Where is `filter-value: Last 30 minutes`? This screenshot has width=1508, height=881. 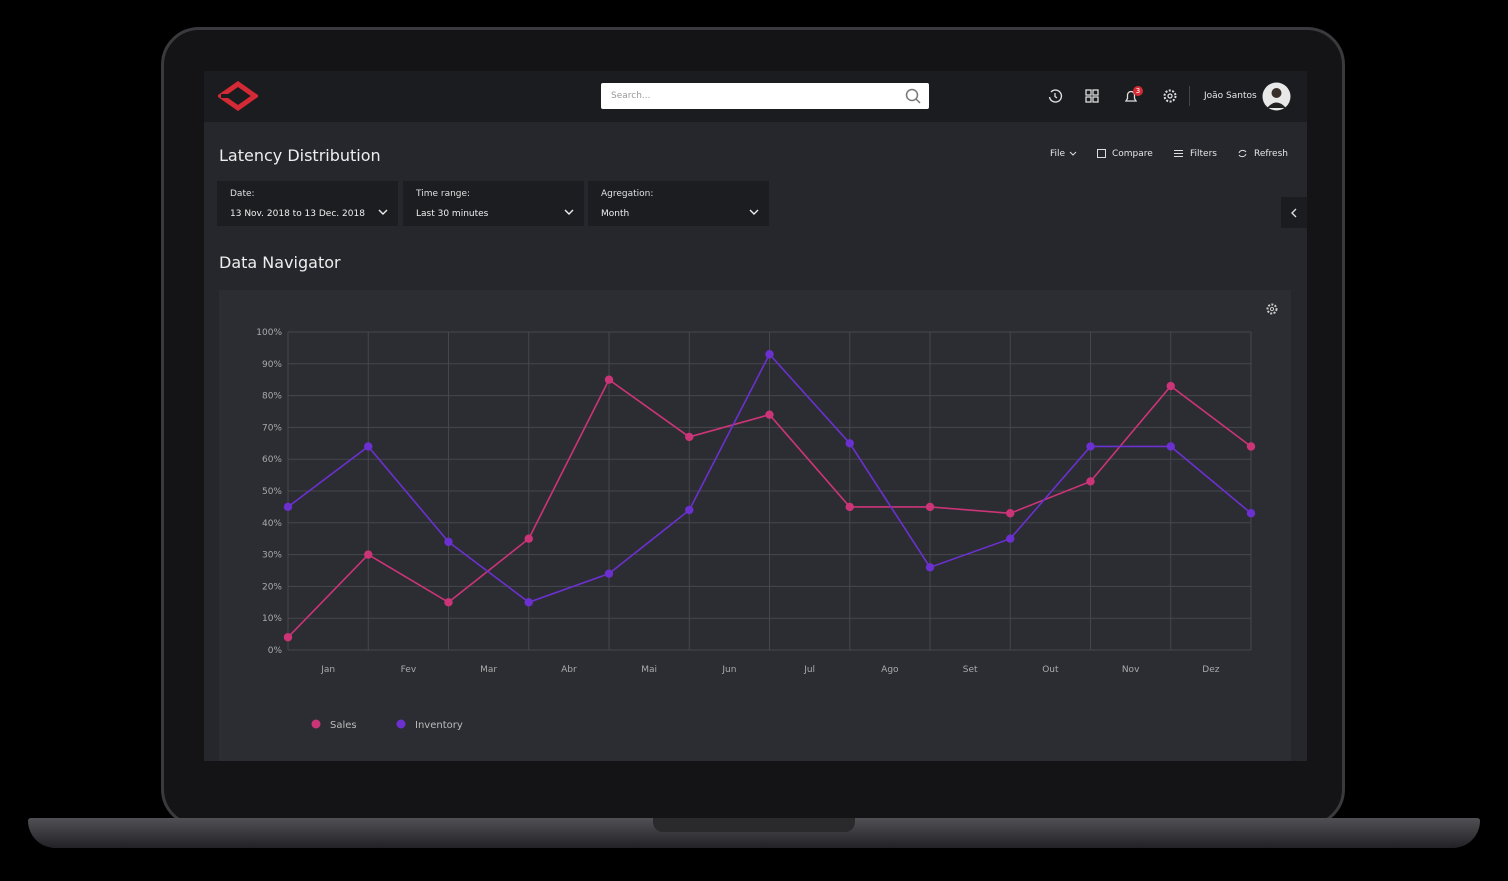
filter-value: Last 30 minutes is located at coordinates (452, 214).